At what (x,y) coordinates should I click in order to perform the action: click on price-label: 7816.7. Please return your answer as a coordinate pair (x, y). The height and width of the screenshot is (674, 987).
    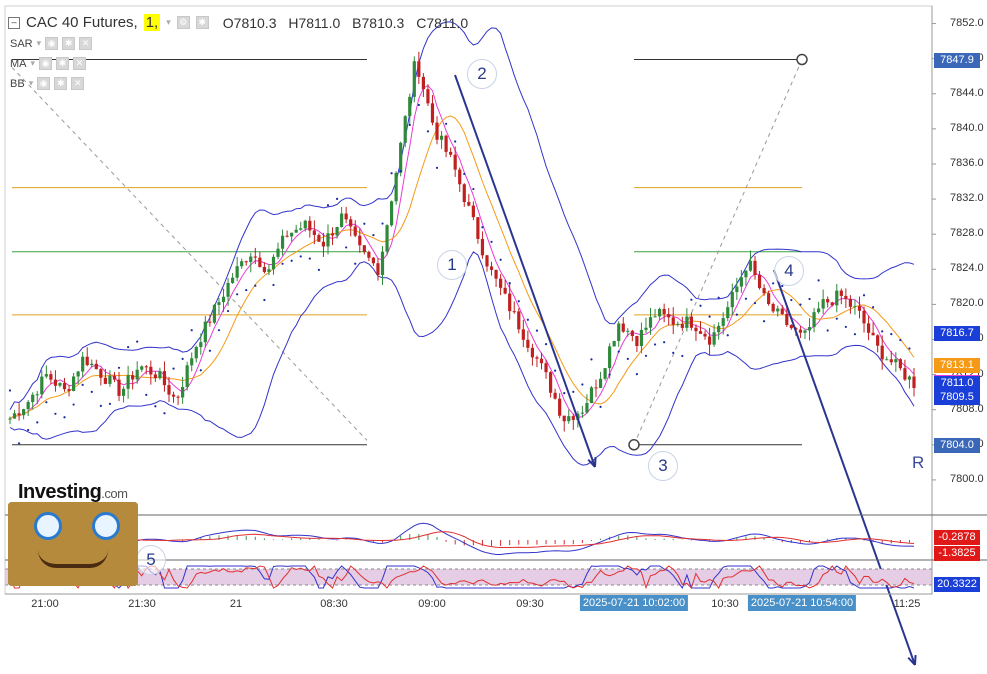
    Looking at the image, I should click on (957, 334).